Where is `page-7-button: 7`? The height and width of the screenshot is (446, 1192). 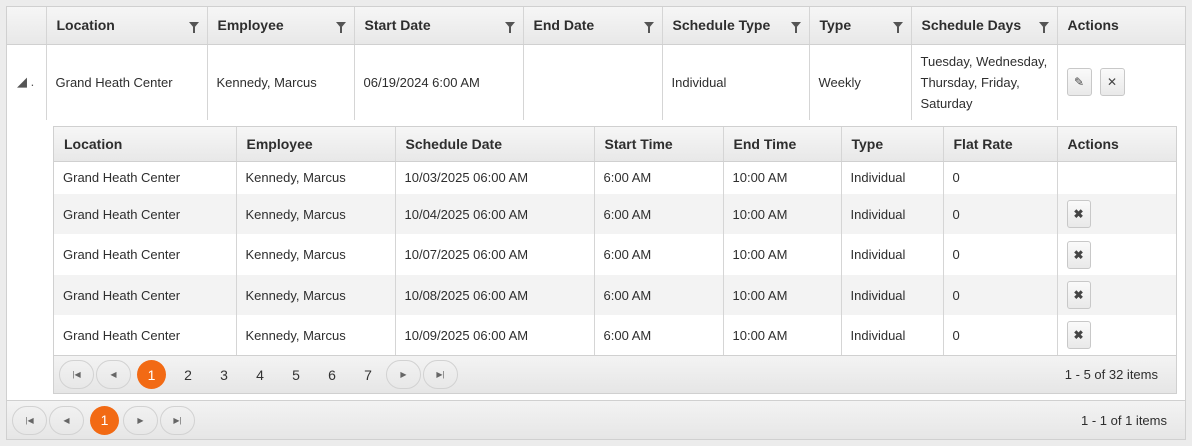 page-7-button: 7 is located at coordinates (368, 374).